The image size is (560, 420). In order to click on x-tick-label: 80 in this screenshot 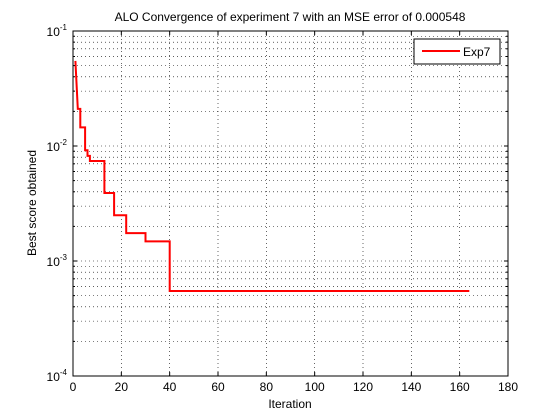, I will do `click(267, 387)`.